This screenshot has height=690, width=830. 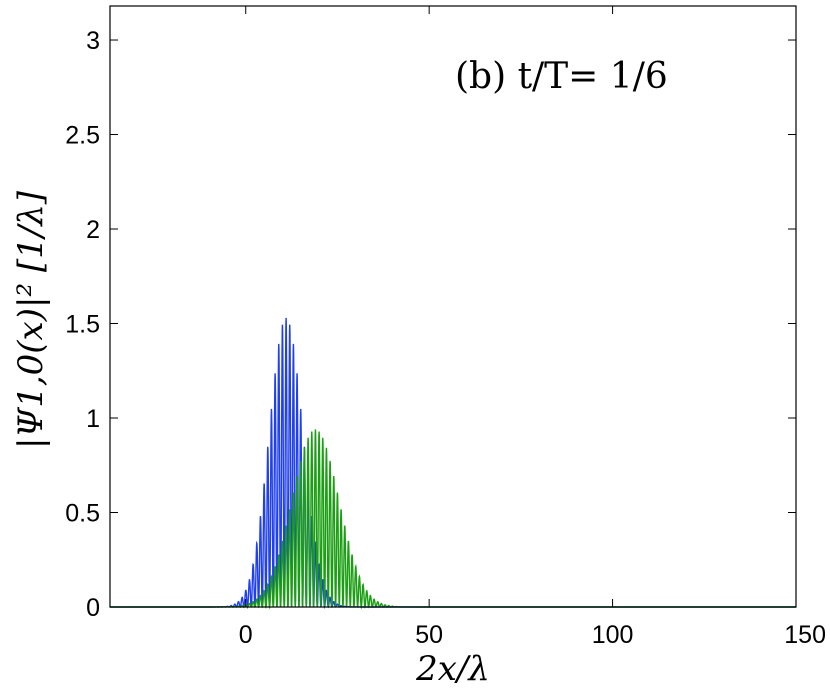 What do you see at coordinates (561, 76) in the screenshot?
I see `chart-annotation: (b) t/T= 1/6` at bounding box center [561, 76].